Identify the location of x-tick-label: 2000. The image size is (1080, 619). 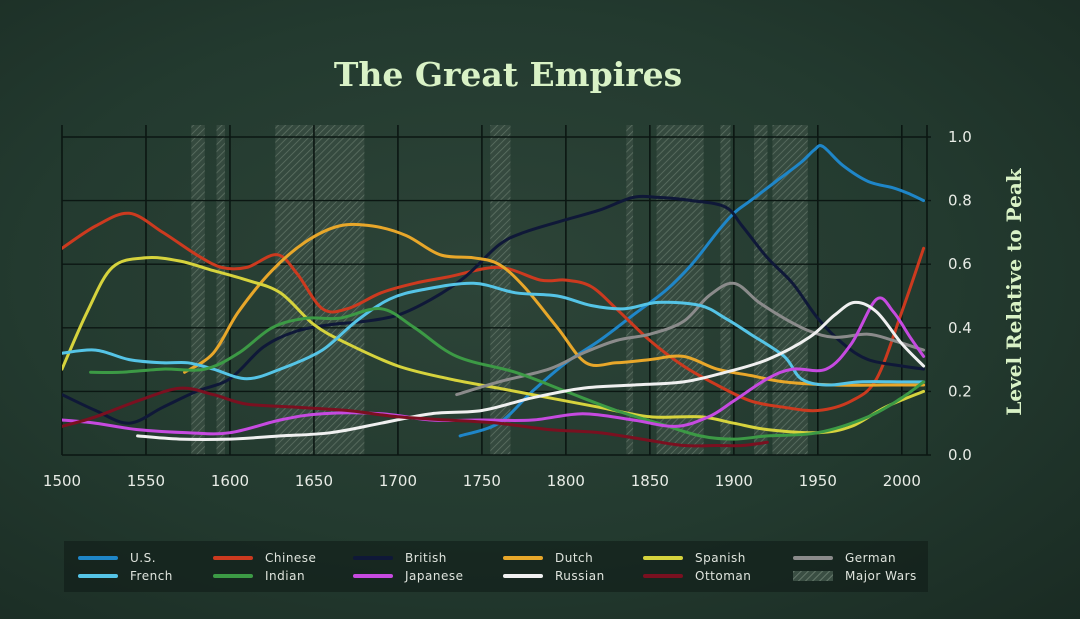
(902, 481).